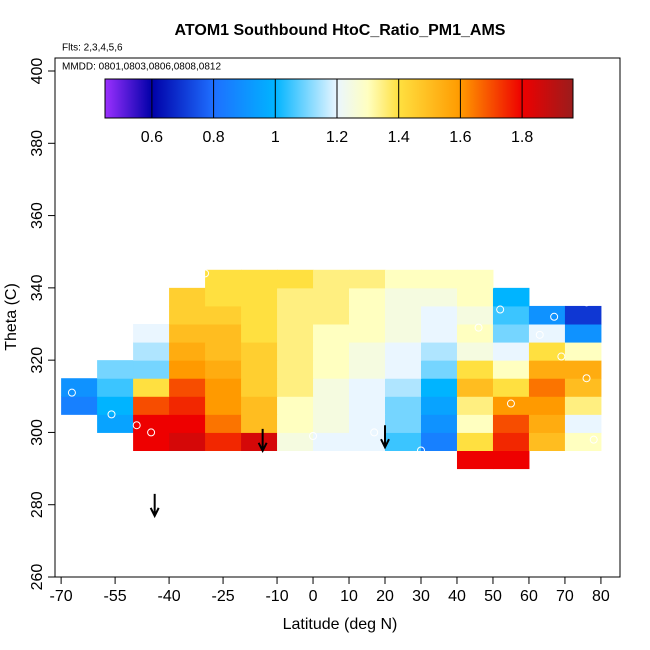  I want to click on y-tick-label: 260, so click(37, 577).